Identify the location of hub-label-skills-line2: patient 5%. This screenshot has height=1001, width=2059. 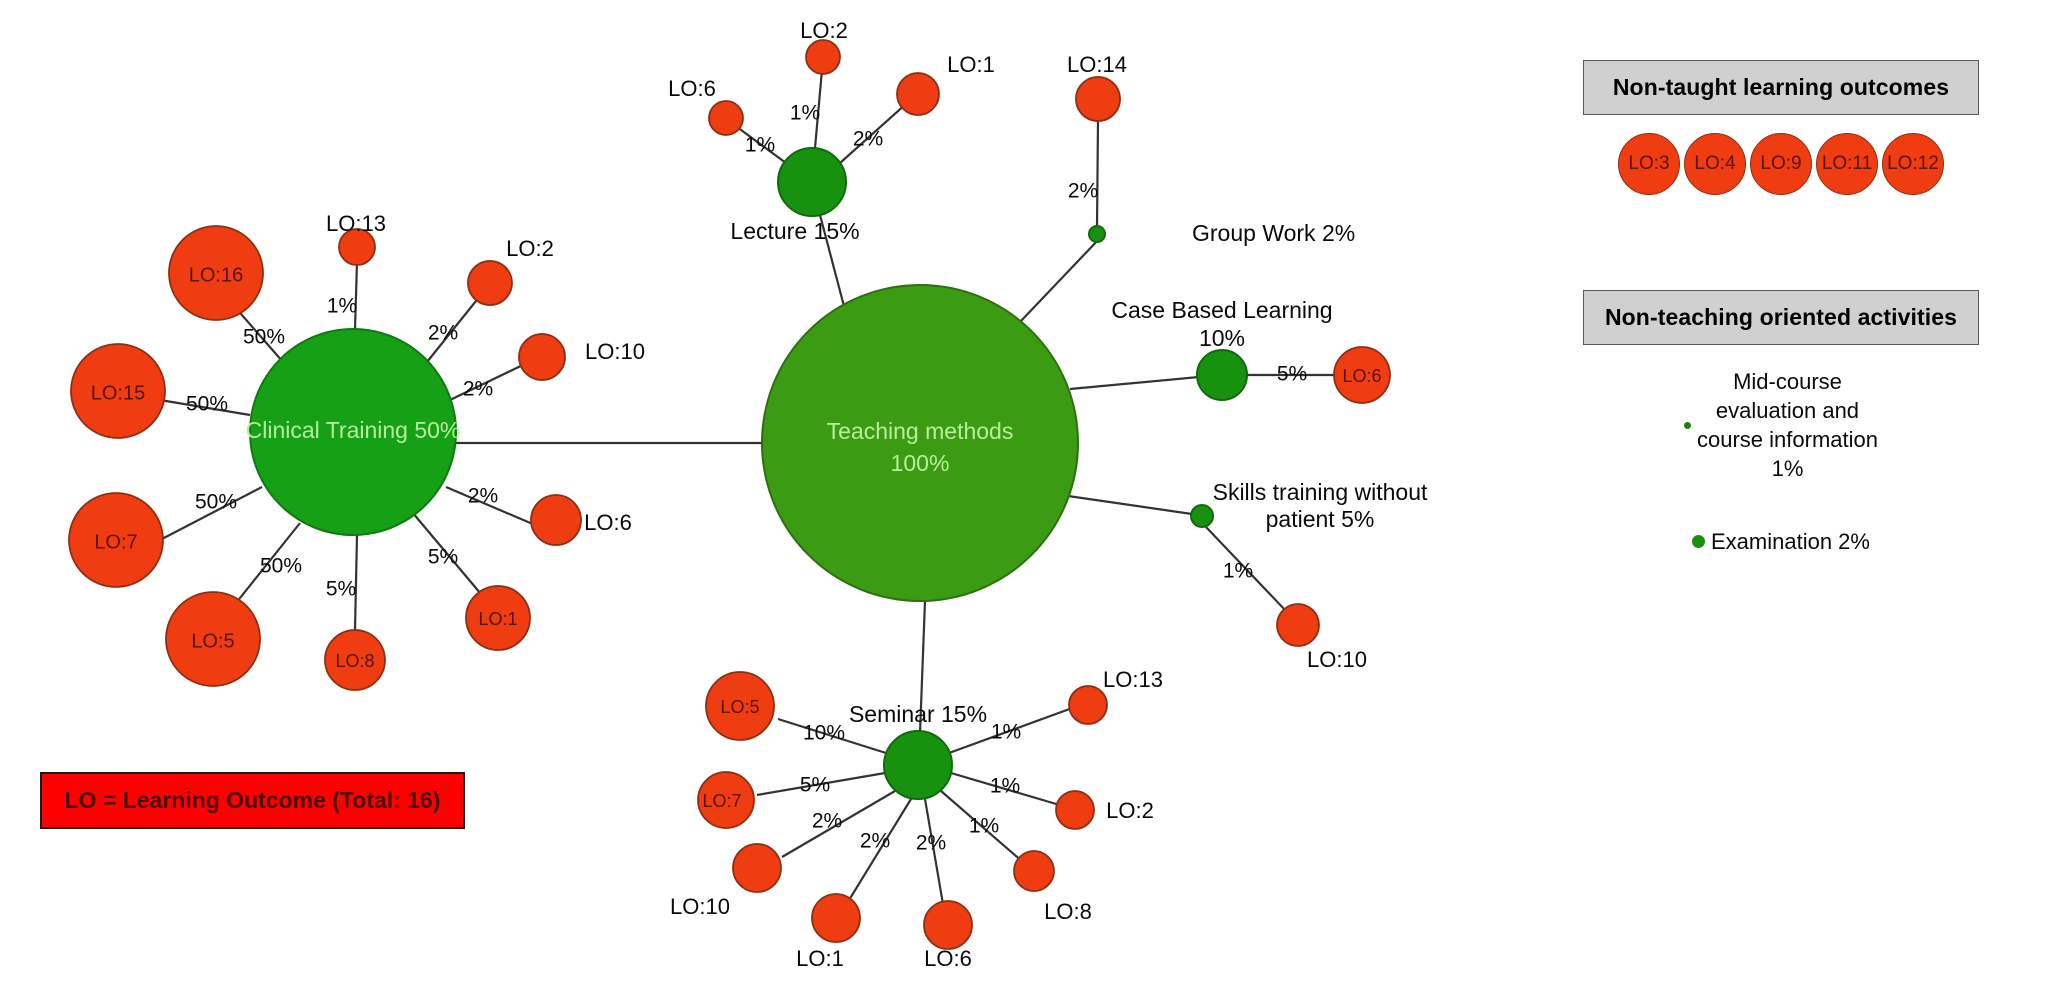
(1320, 519).